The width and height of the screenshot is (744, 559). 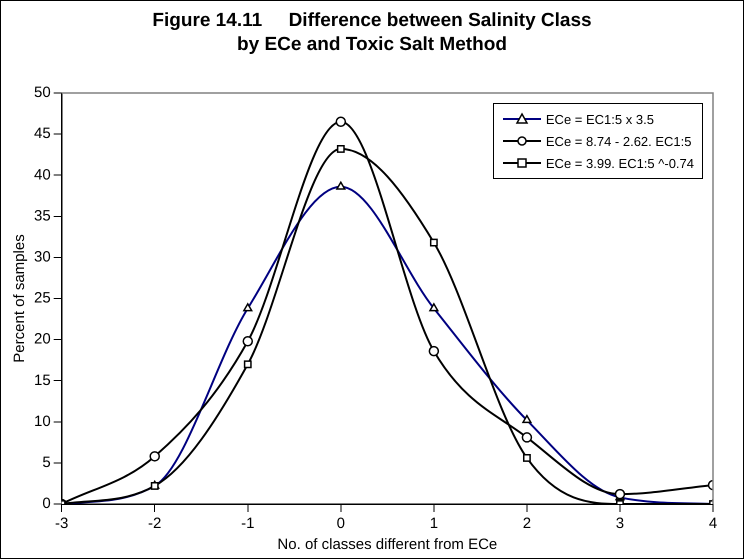 I want to click on y-tick-label: 25, so click(x=42, y=298).